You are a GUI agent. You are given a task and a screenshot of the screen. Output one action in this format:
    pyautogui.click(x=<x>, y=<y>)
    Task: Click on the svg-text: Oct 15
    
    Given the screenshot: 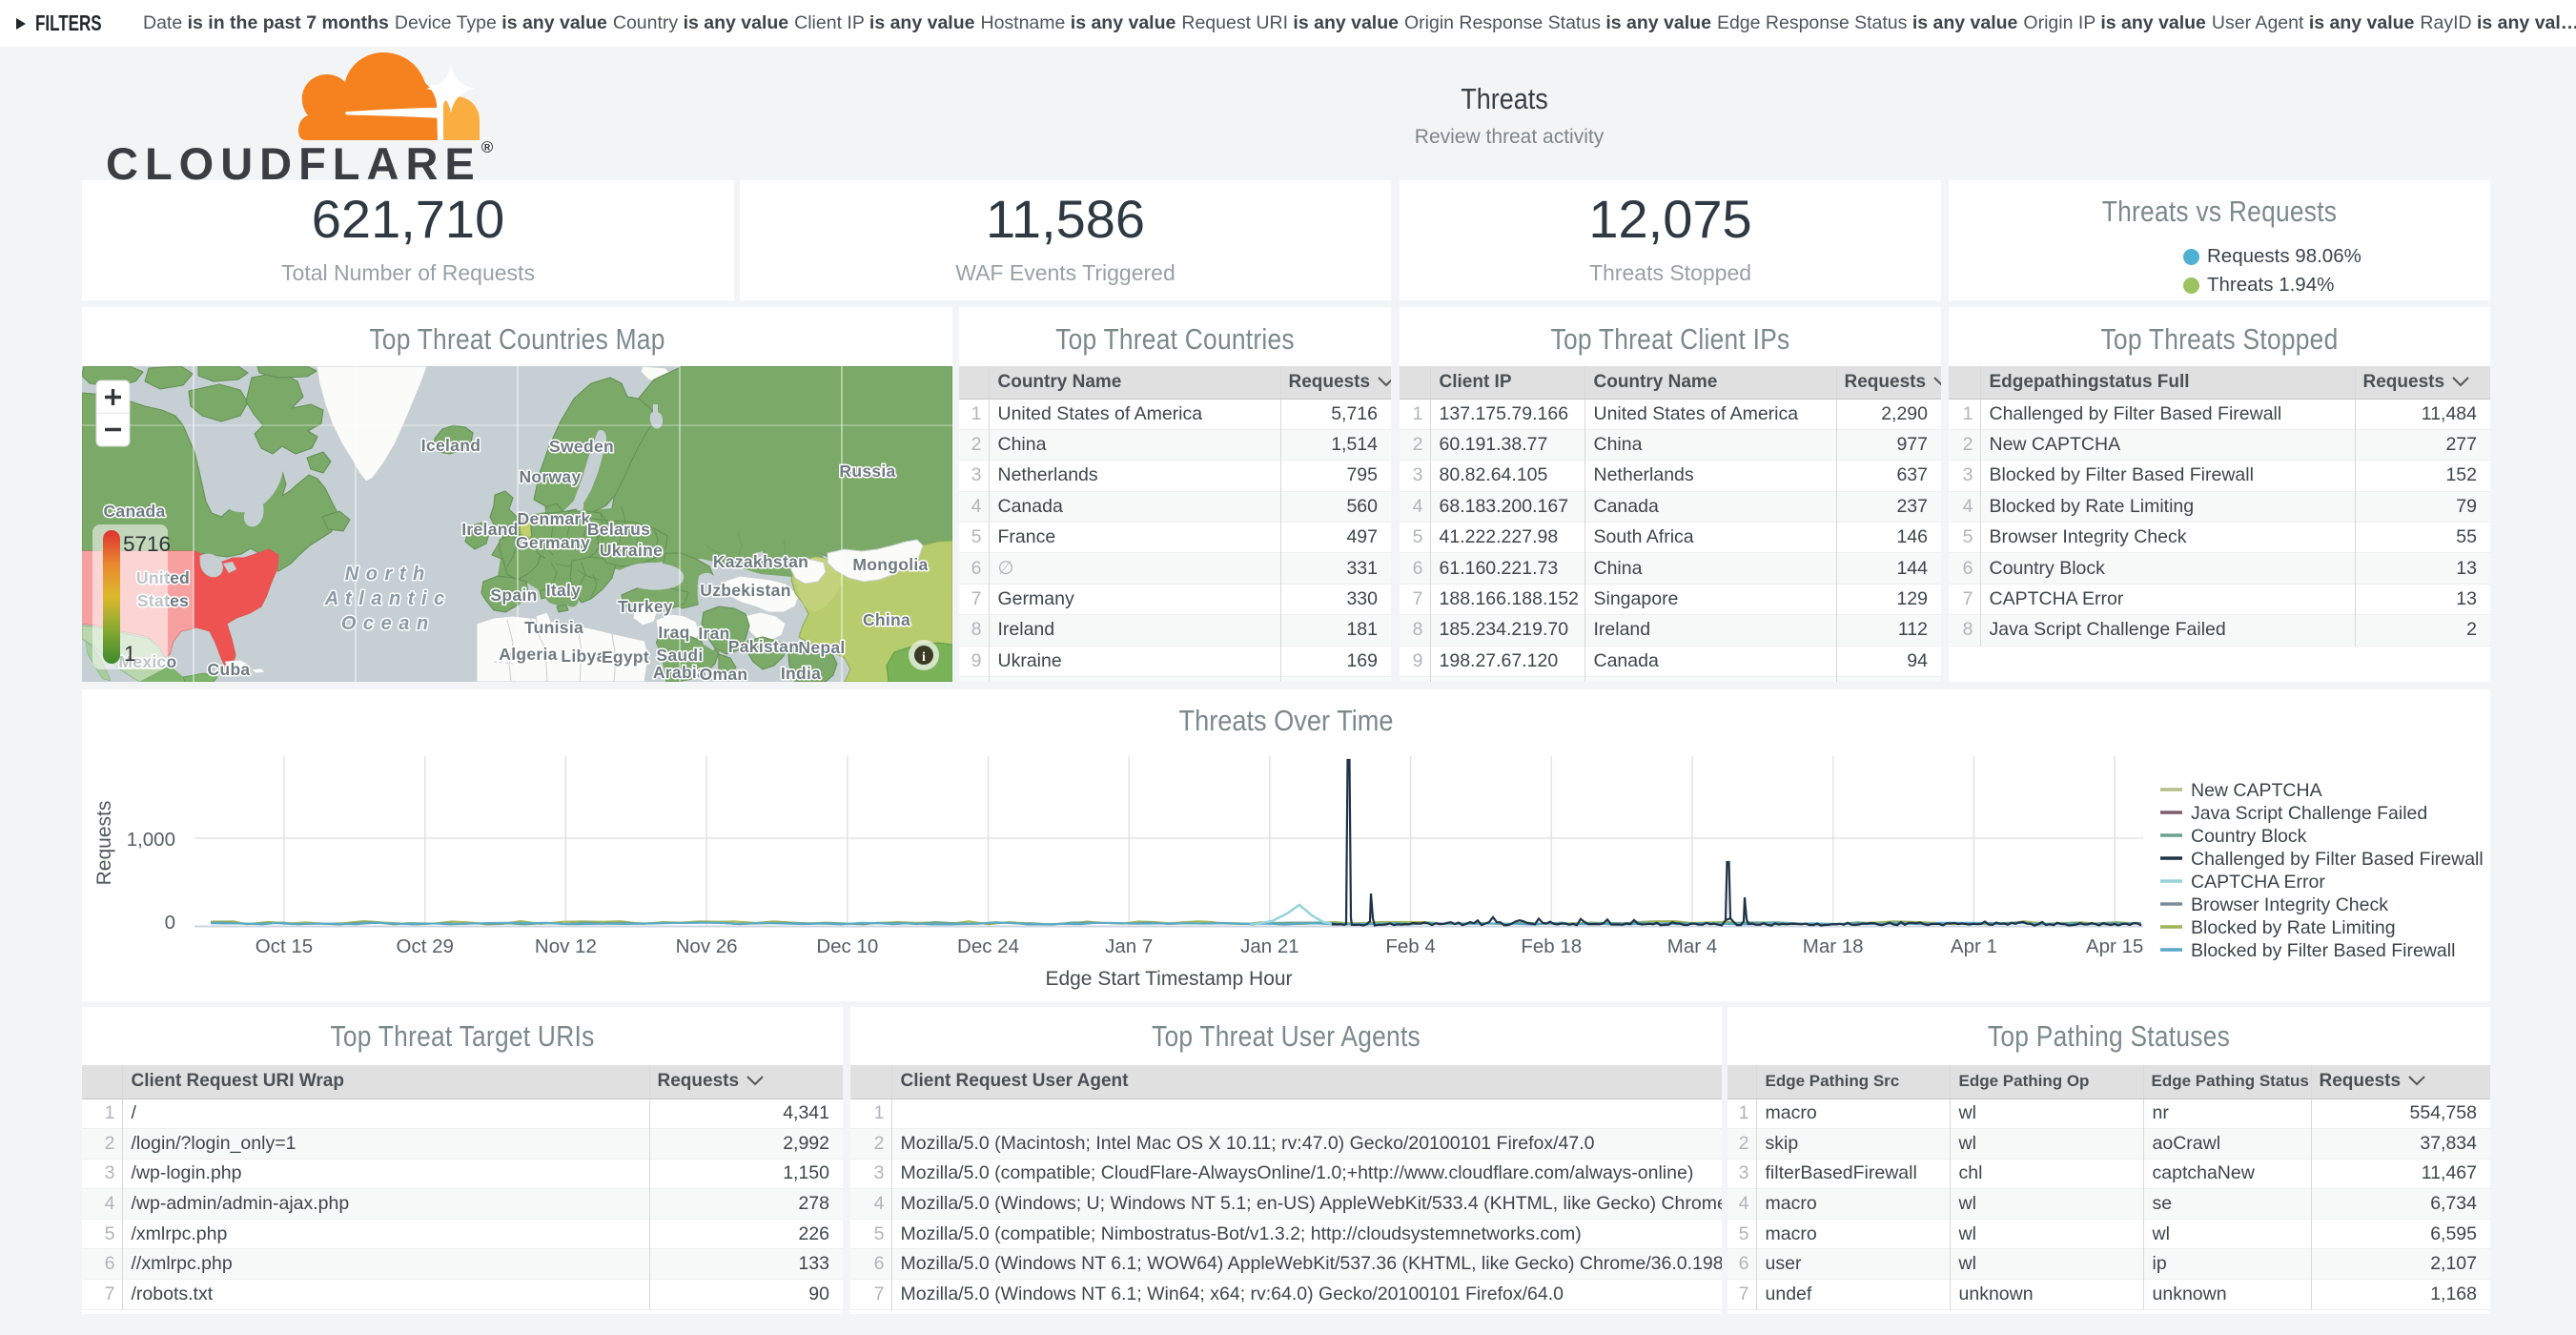 What is the action you would take?
    pyautogui.click(x=284, y=946)
    